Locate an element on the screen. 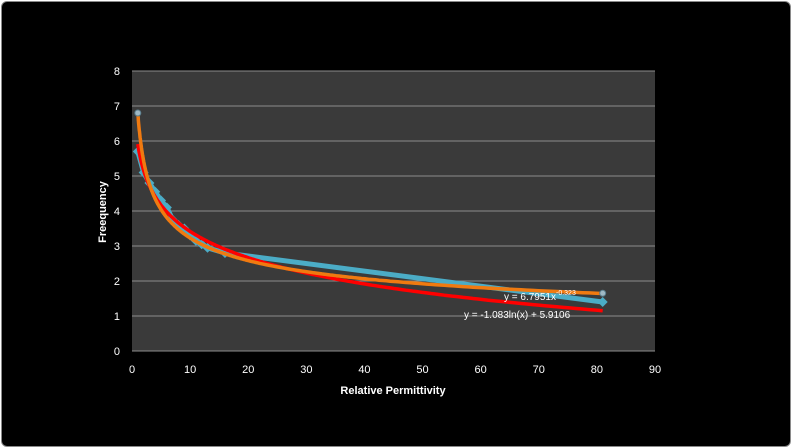 This screenshot has width=792, height=448. x-tick-label: 30 is located at coordinates (306, 370).